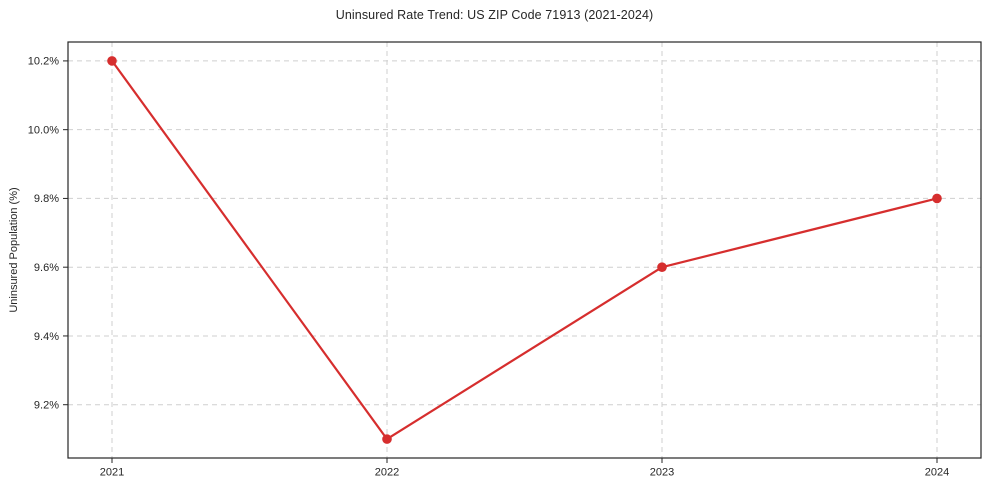 Image resolution: width=989 pixels, height=490 pixels. Describe the element at coordinates (43, 130) in the screenshot. I see `y-tick-label: 10.0%` at that location.